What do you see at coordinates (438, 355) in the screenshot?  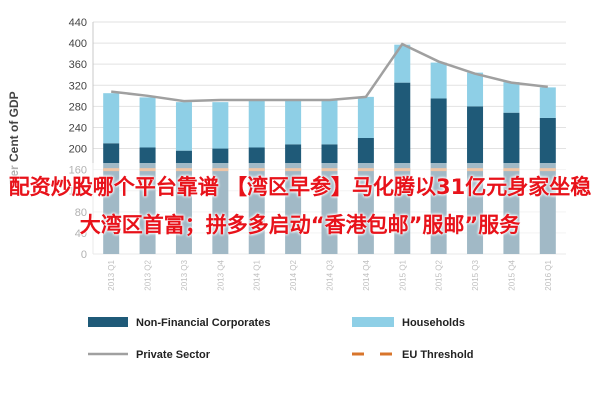 I see `legend-label: EU Threshold` at bounding box center [438, 355].